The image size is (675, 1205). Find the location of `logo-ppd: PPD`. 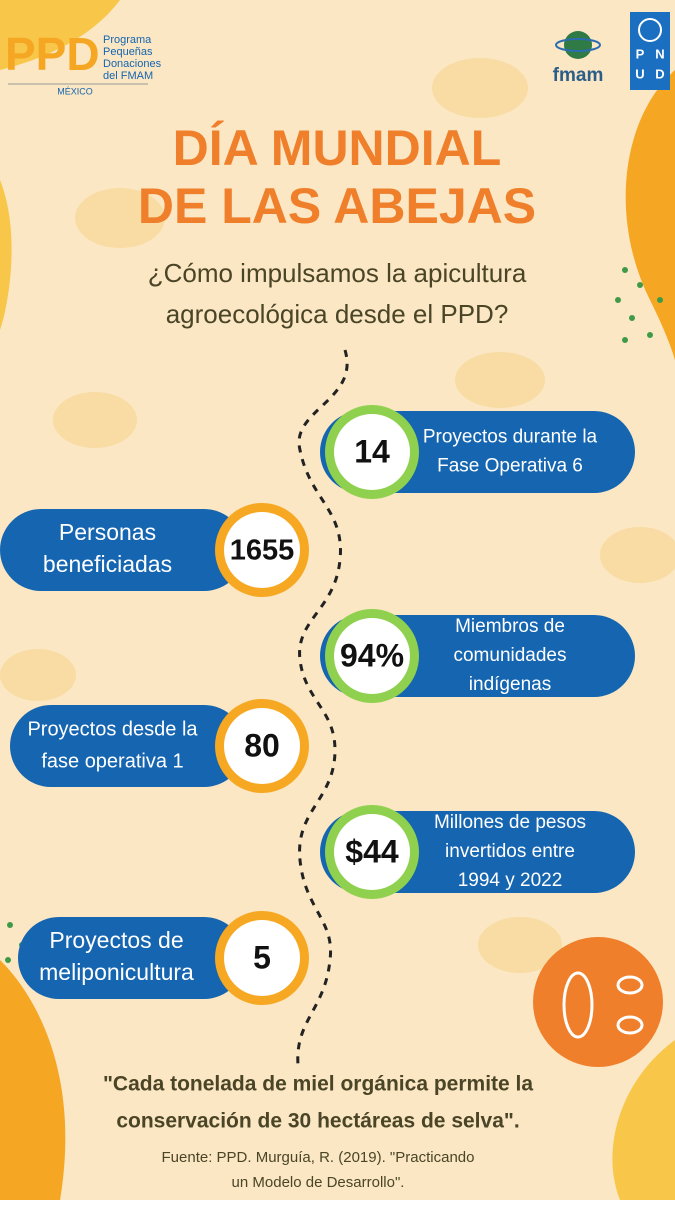

logo-ppd: PPD is located at coordinates (52, 54).